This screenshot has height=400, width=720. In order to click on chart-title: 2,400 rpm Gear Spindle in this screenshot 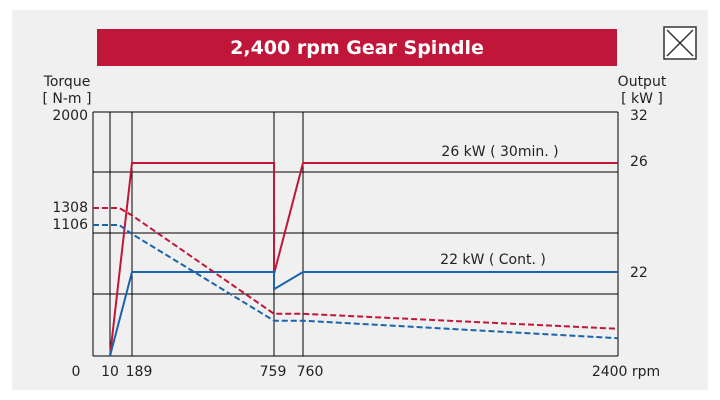, I will do `click(357, 47)`.